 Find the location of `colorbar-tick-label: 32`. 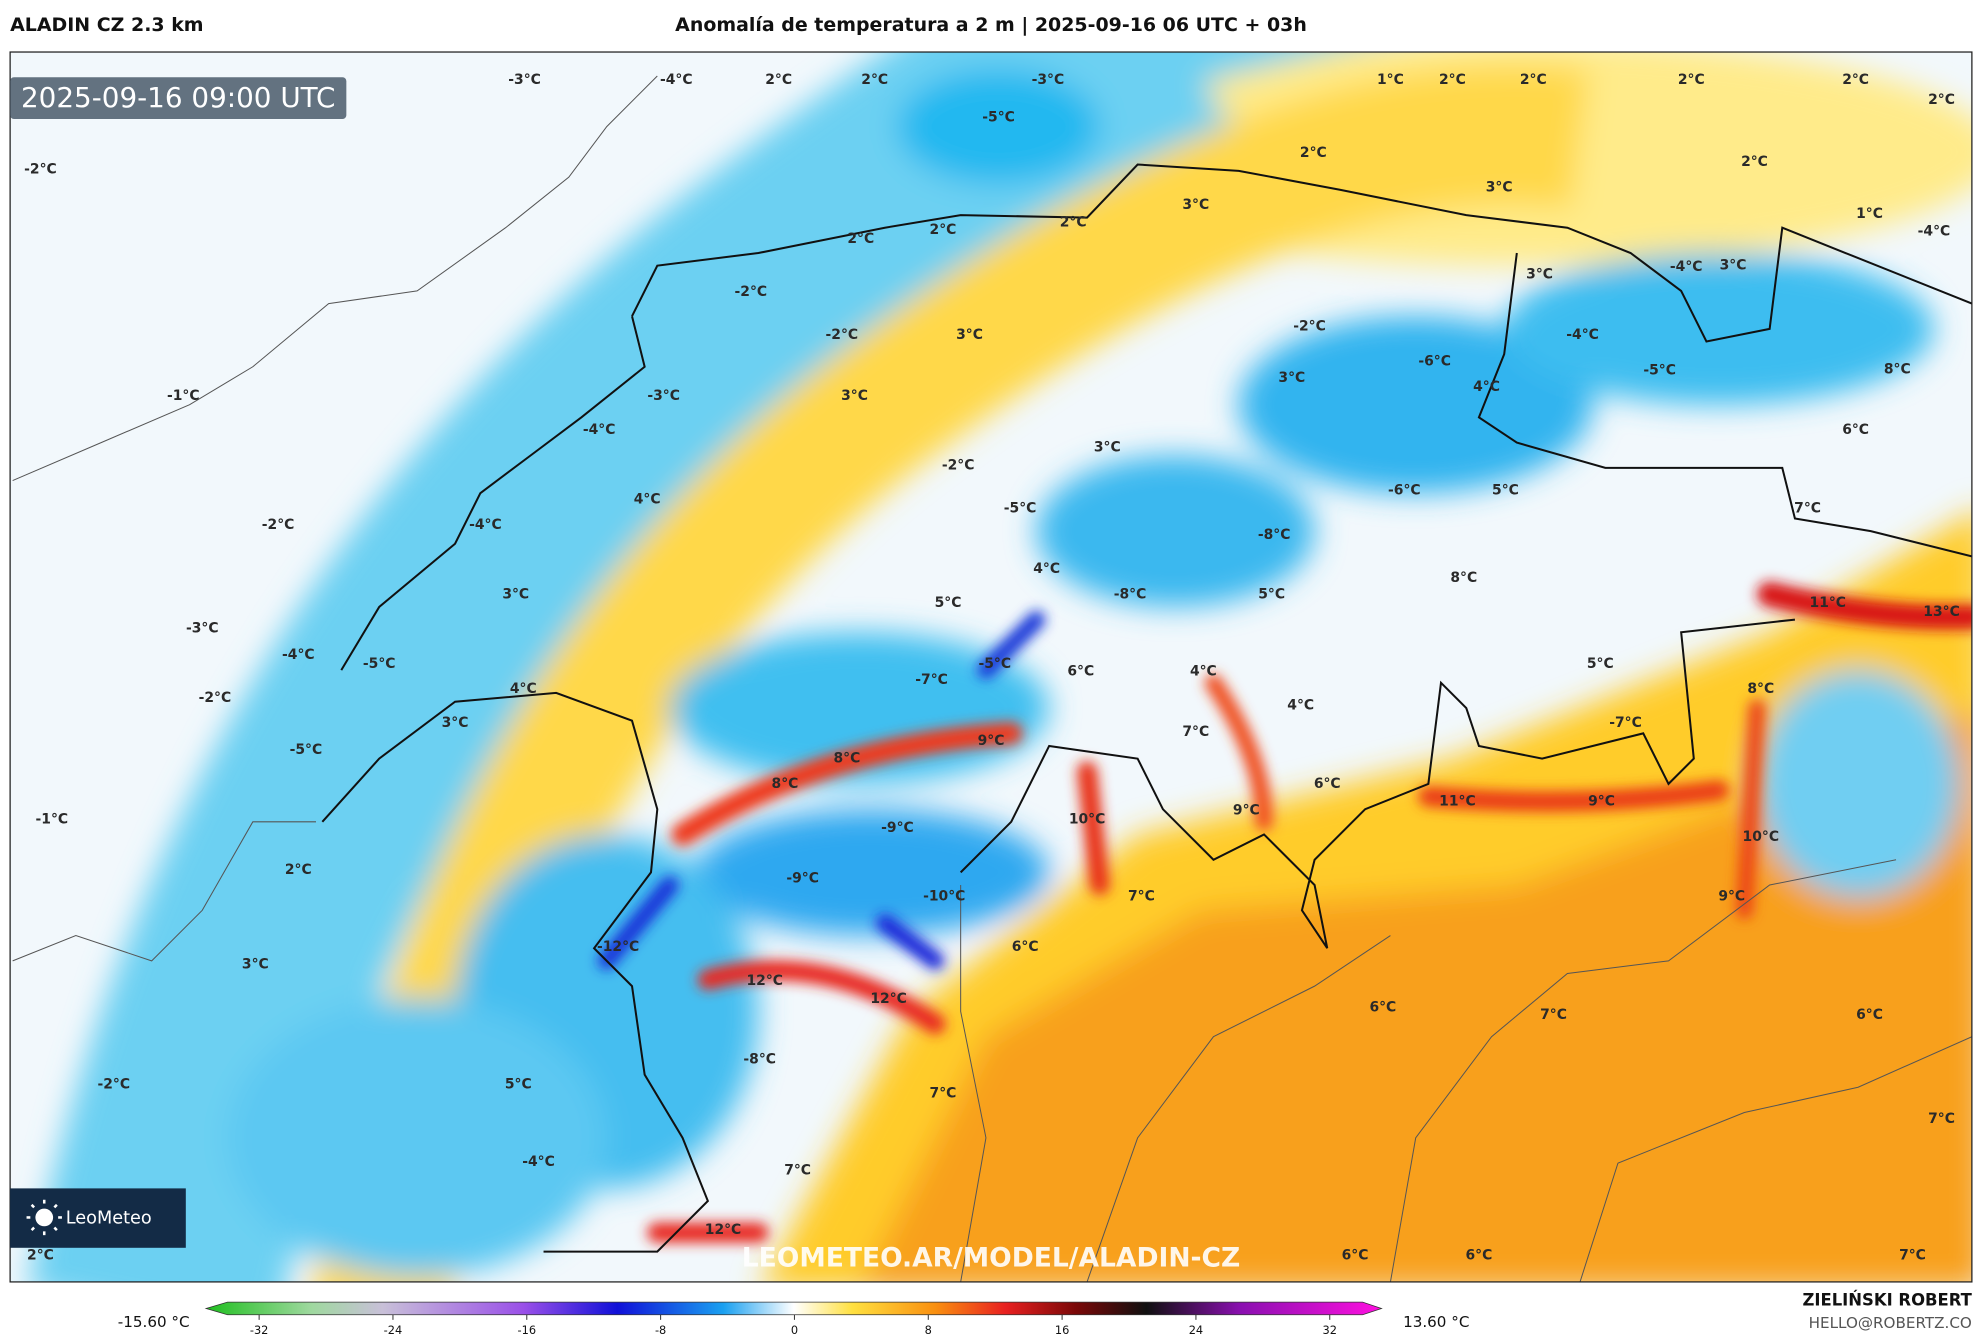

colorbar-tick-label: 32 is located at coordinates (1330, 1330).